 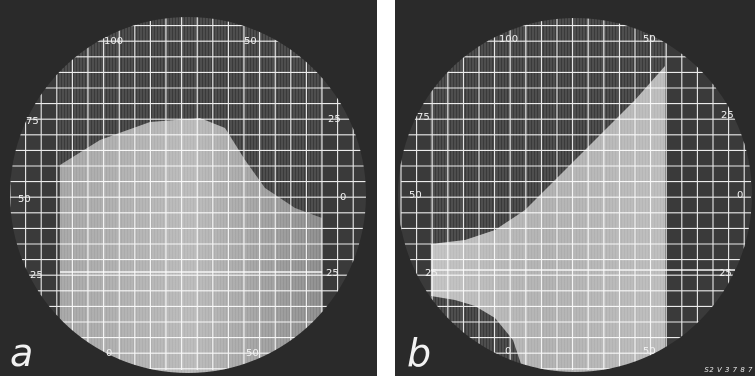 What do you see at coordinates (728, 370) in the screenshot?
I see `plate-code: S2 V 3 7 8 7` at bounding box center [728, 370].